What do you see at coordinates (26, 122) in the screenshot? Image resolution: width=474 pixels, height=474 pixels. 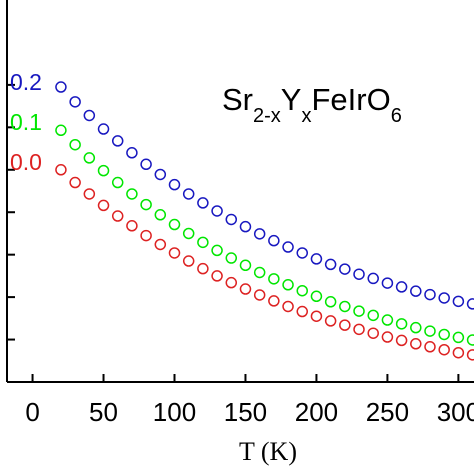 I see `legend-label: 0.1` at bounding box center [26, 122].